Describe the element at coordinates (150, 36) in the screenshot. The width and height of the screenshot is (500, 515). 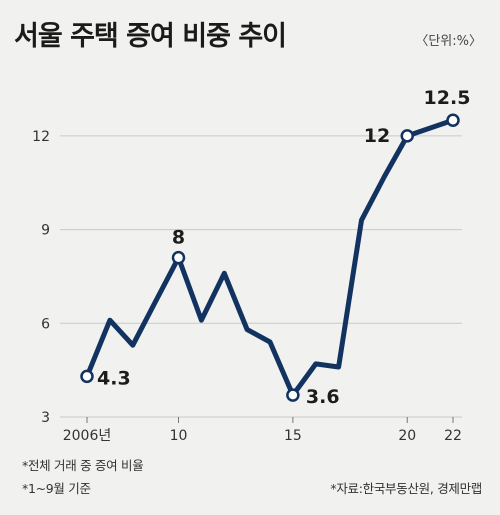
I see `chart-title: 서울 주택 증여 비중 추이` at that location.